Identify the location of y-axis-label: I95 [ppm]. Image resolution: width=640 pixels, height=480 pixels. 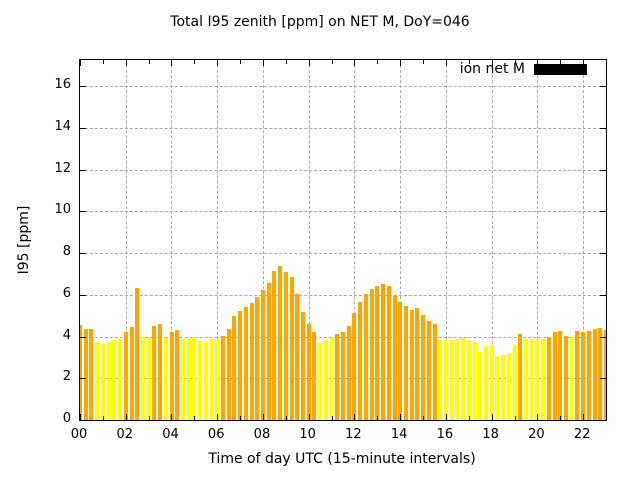
(24, 240).